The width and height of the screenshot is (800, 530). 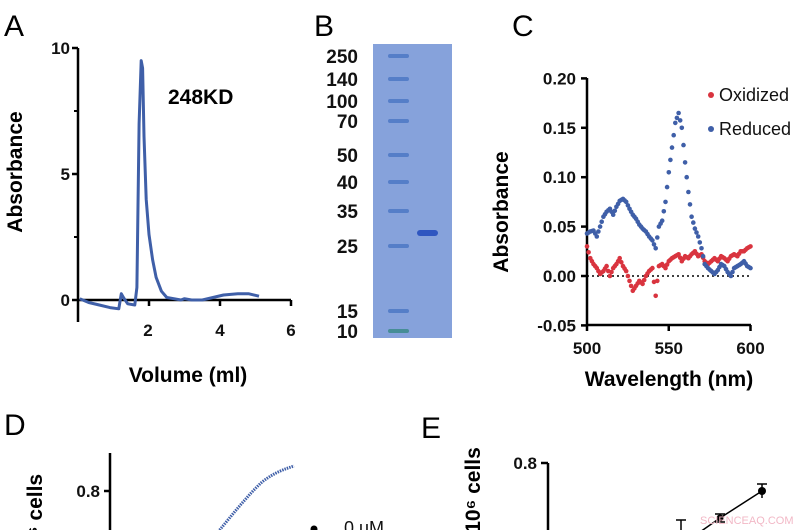 I want to click on watermark: SCIENCEAQ.COM, so click(x=747, y=521).